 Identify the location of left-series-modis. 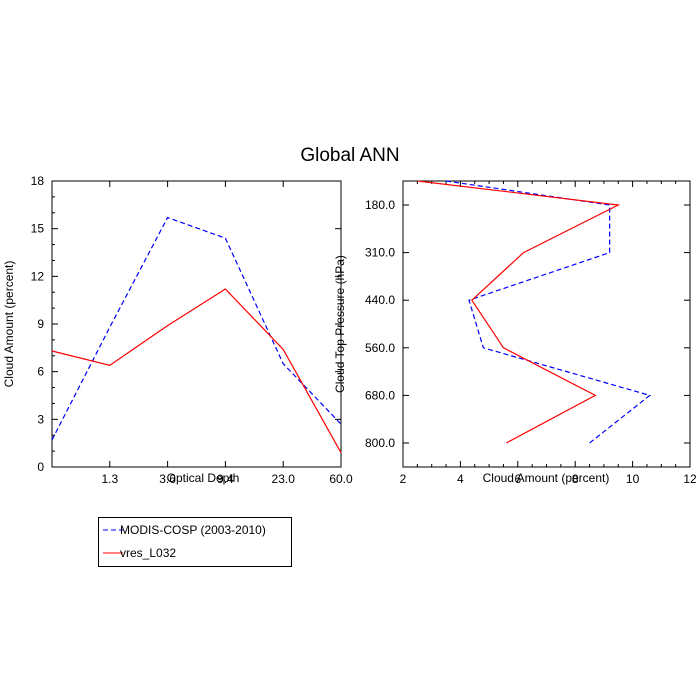
(196, 328).